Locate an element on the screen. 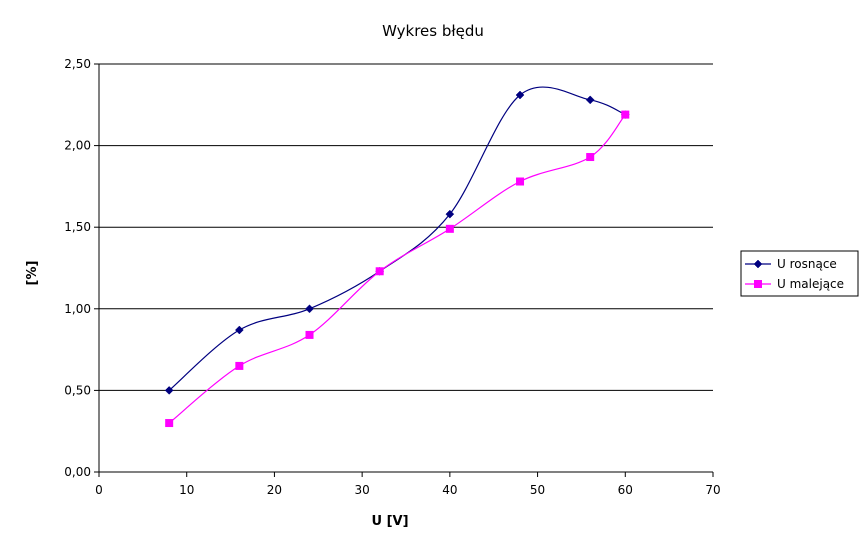  x-tick-label: 70 is located at coordinates (712, 490).